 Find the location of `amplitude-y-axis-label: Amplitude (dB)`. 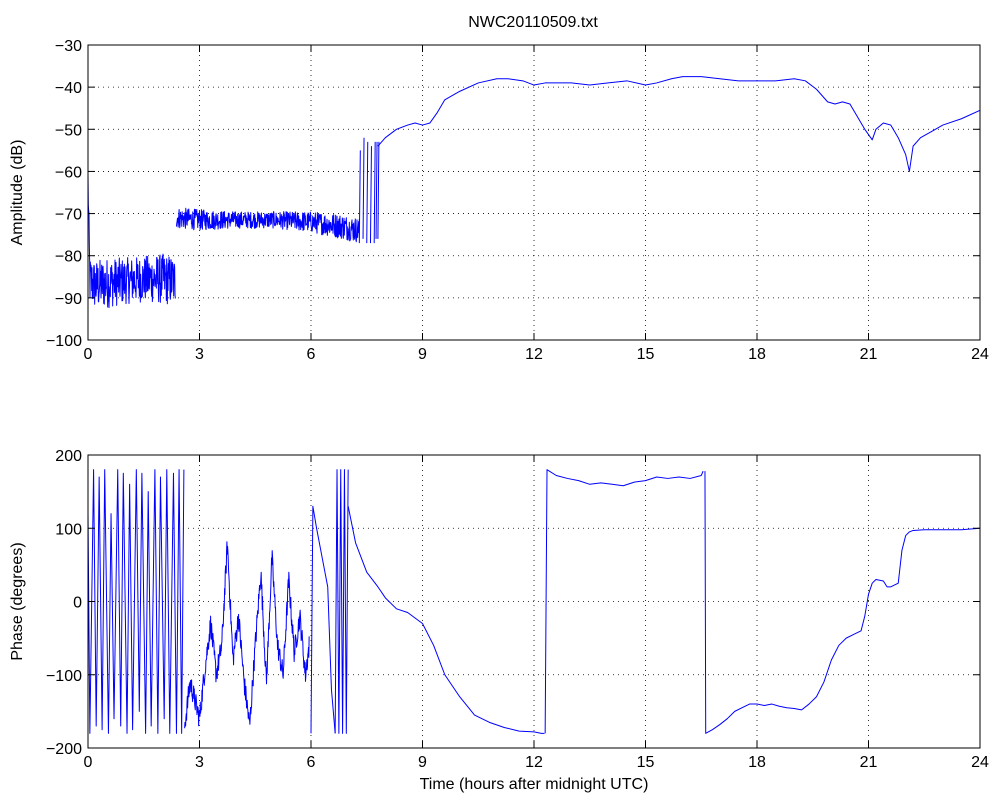

amplitude-y-axis-label: Amplitude (dB) is located at coordinates (17, 193).